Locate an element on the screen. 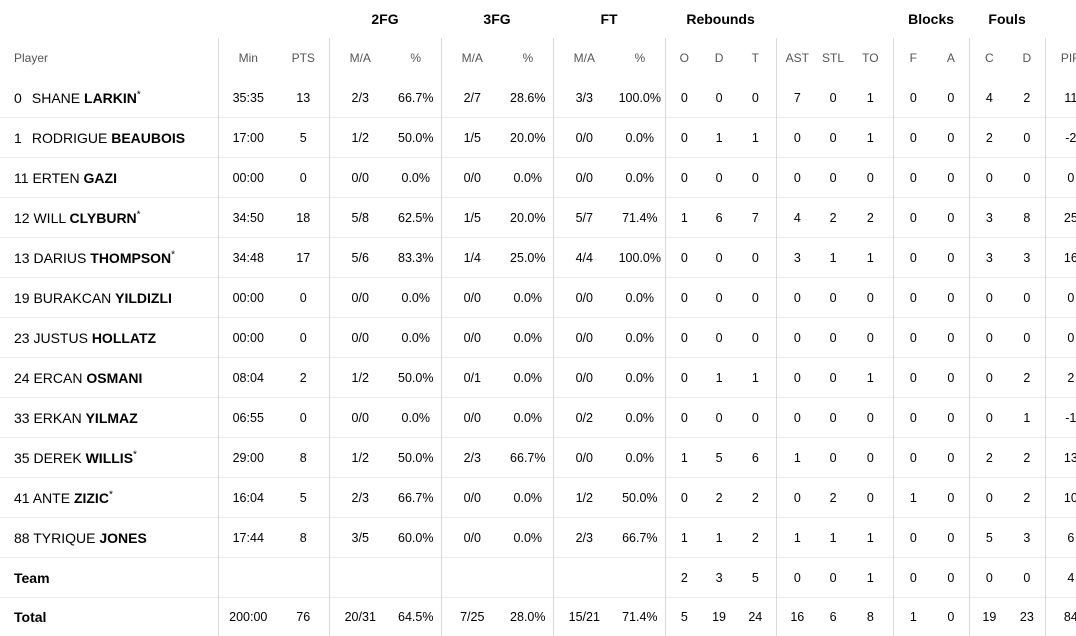 Image resolution: width=1076 pixels, height=636 pixels. stat-fg3-pct: 20.0% is located at coordinates (528, 218).